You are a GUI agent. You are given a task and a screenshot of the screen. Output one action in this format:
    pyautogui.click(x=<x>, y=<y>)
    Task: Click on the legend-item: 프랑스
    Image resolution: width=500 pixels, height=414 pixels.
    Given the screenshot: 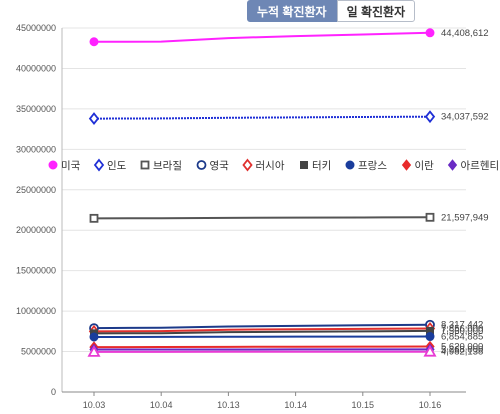 What is the action you would take?
    pyautogui.click(x=372, y=166)
    